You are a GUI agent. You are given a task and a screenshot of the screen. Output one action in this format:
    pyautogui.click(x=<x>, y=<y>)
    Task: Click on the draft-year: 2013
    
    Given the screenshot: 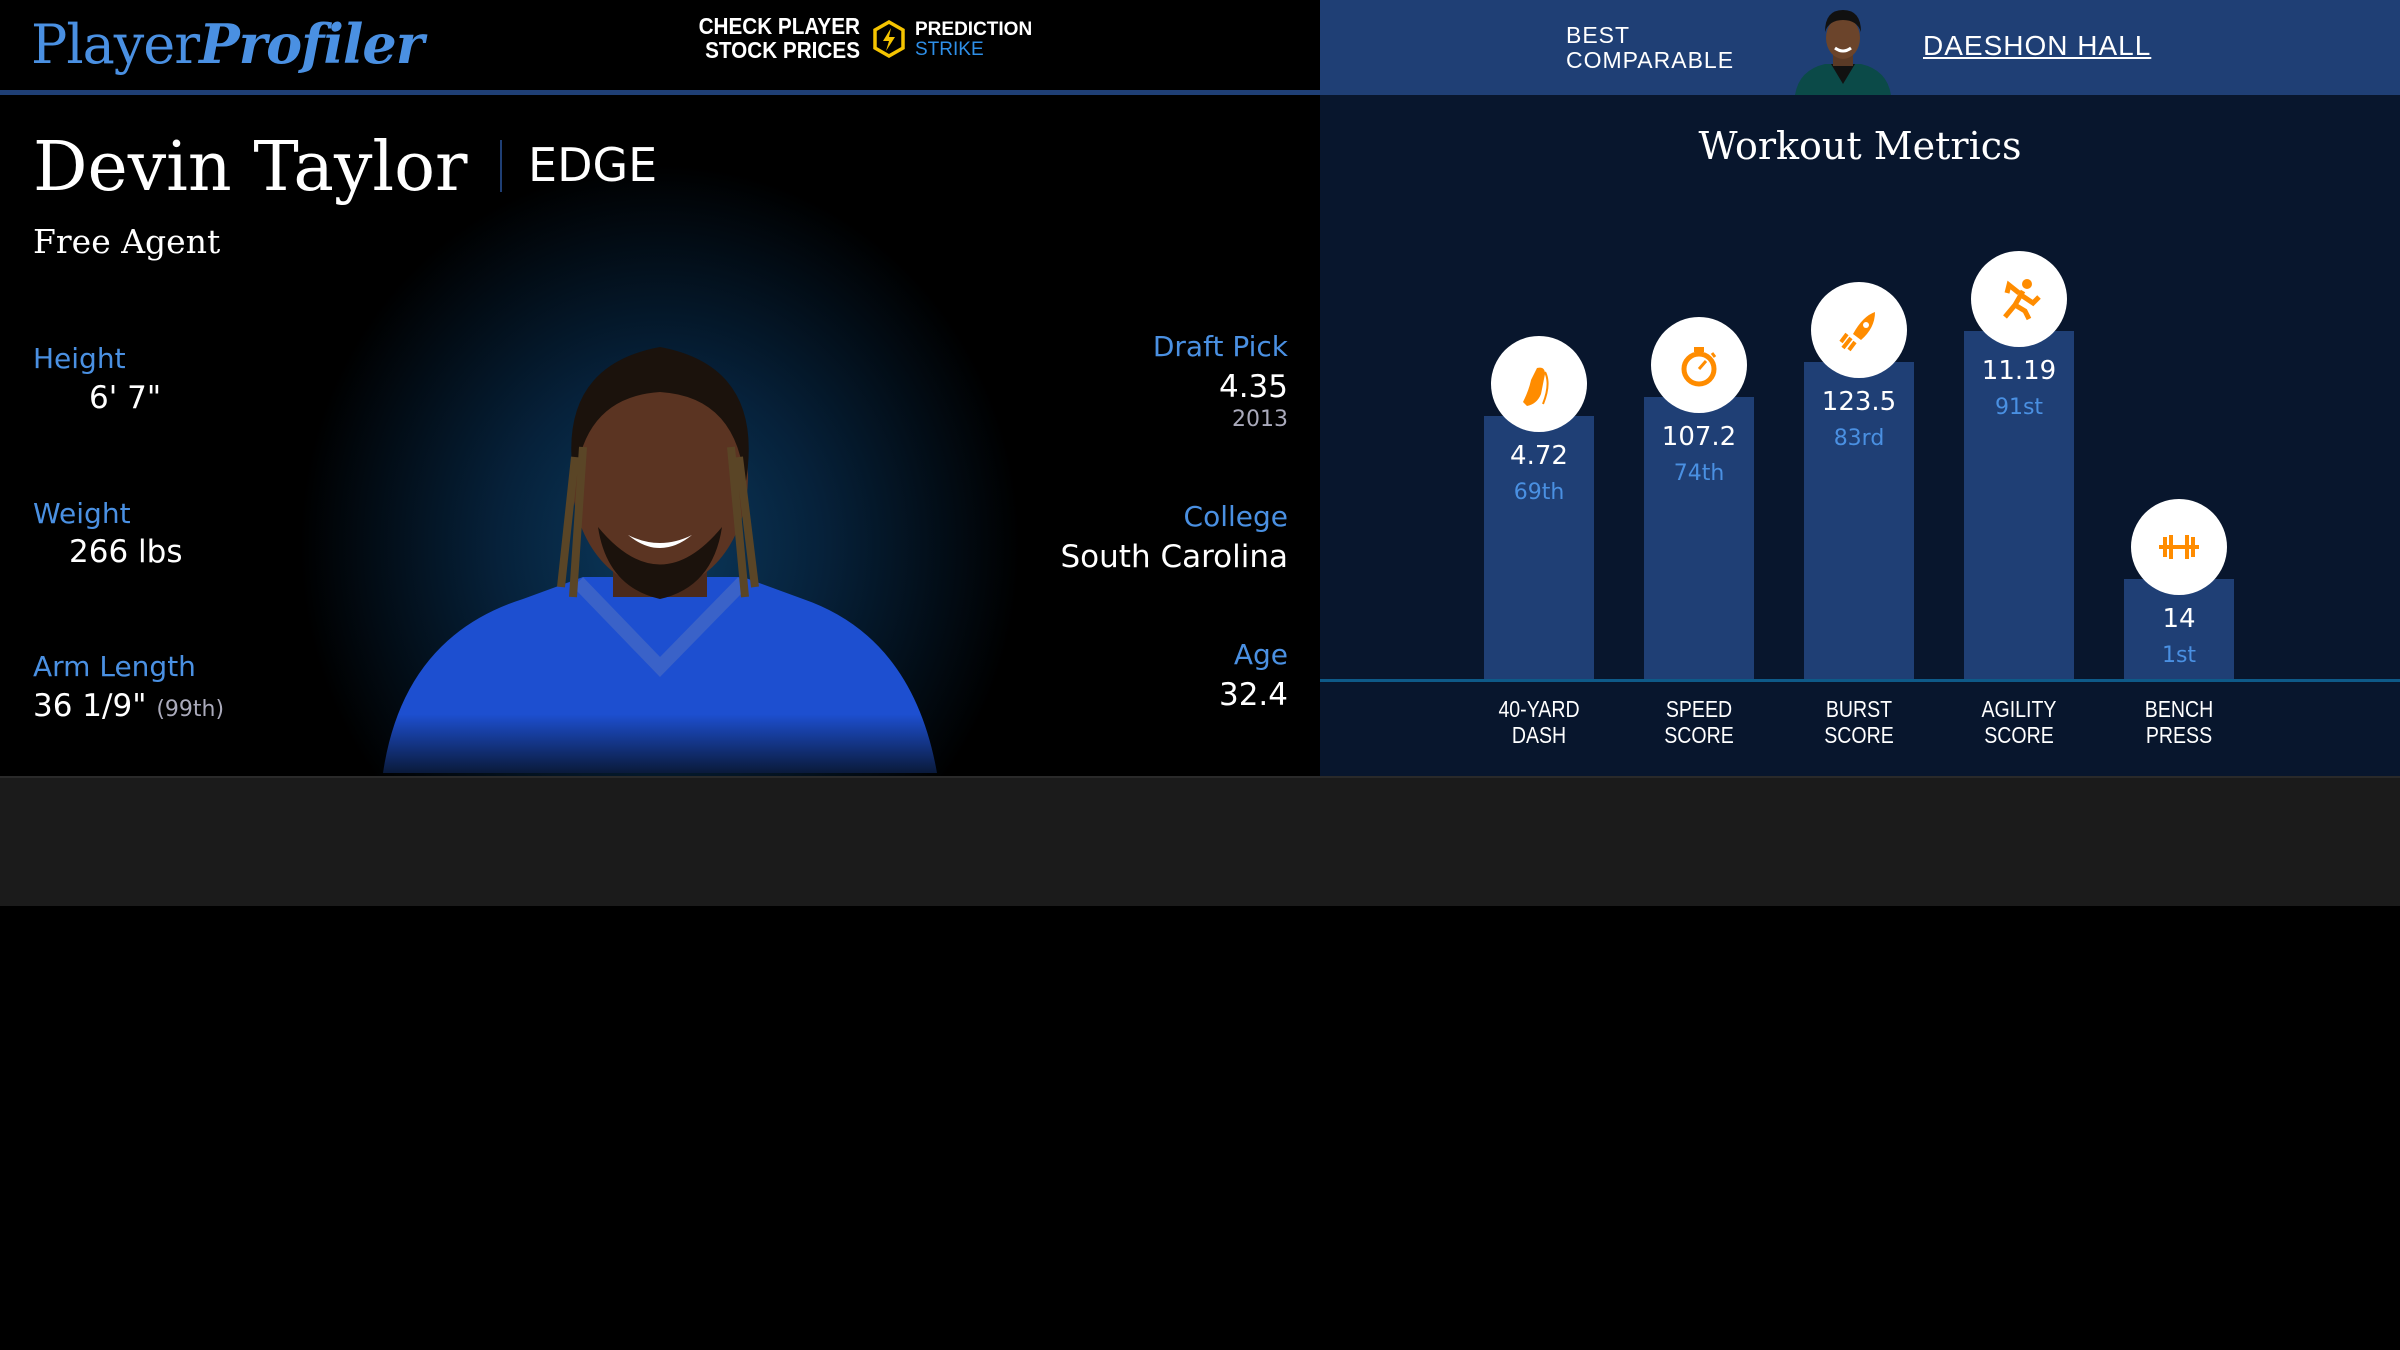 What is the action you would take?
    pyautogui.click(x=1260, y=419)
    